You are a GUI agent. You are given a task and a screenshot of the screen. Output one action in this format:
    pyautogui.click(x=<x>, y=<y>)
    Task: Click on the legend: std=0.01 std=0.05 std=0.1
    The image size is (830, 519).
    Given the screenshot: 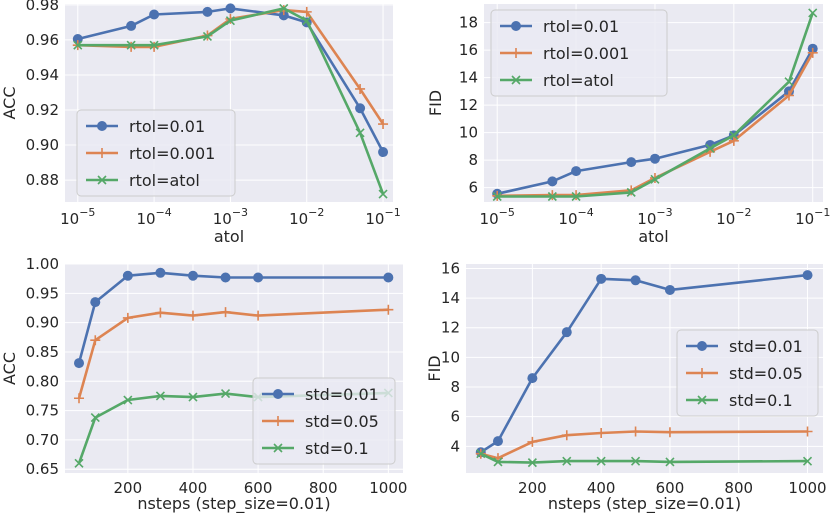 What is the action you would take?
    pyautogui.click(x=747, y=373)
    